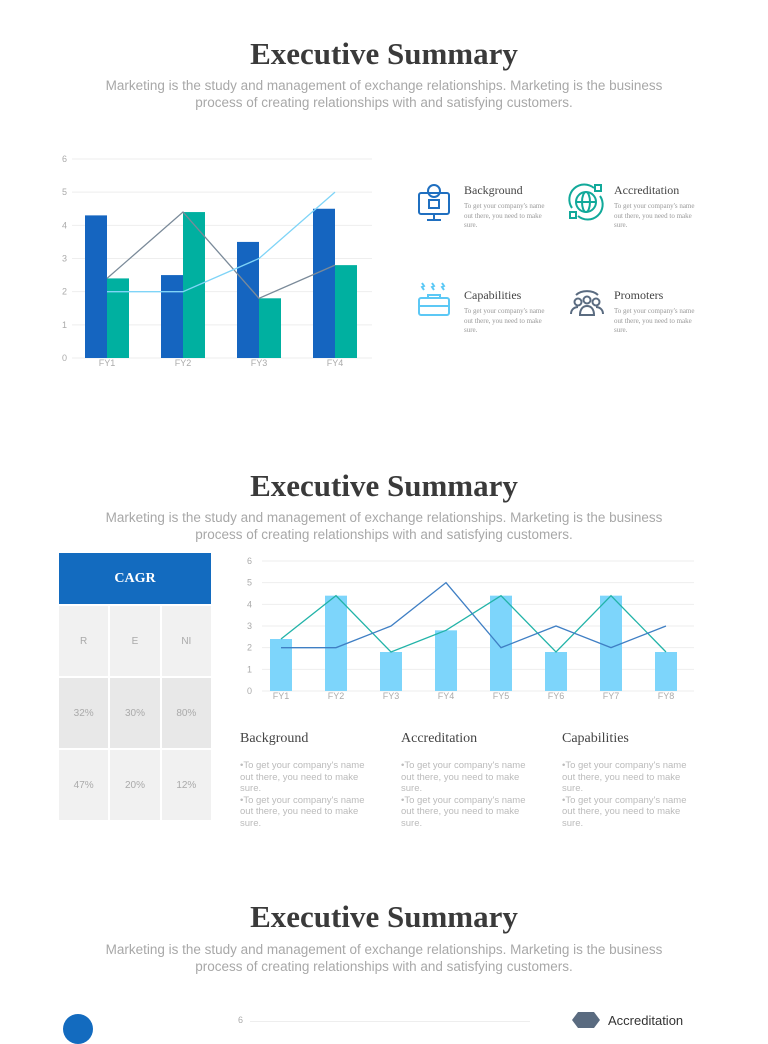 The width and height of the screenshot is (768, 1044). I want to click on section-3-title: Executive Summary, so click(384, 916).